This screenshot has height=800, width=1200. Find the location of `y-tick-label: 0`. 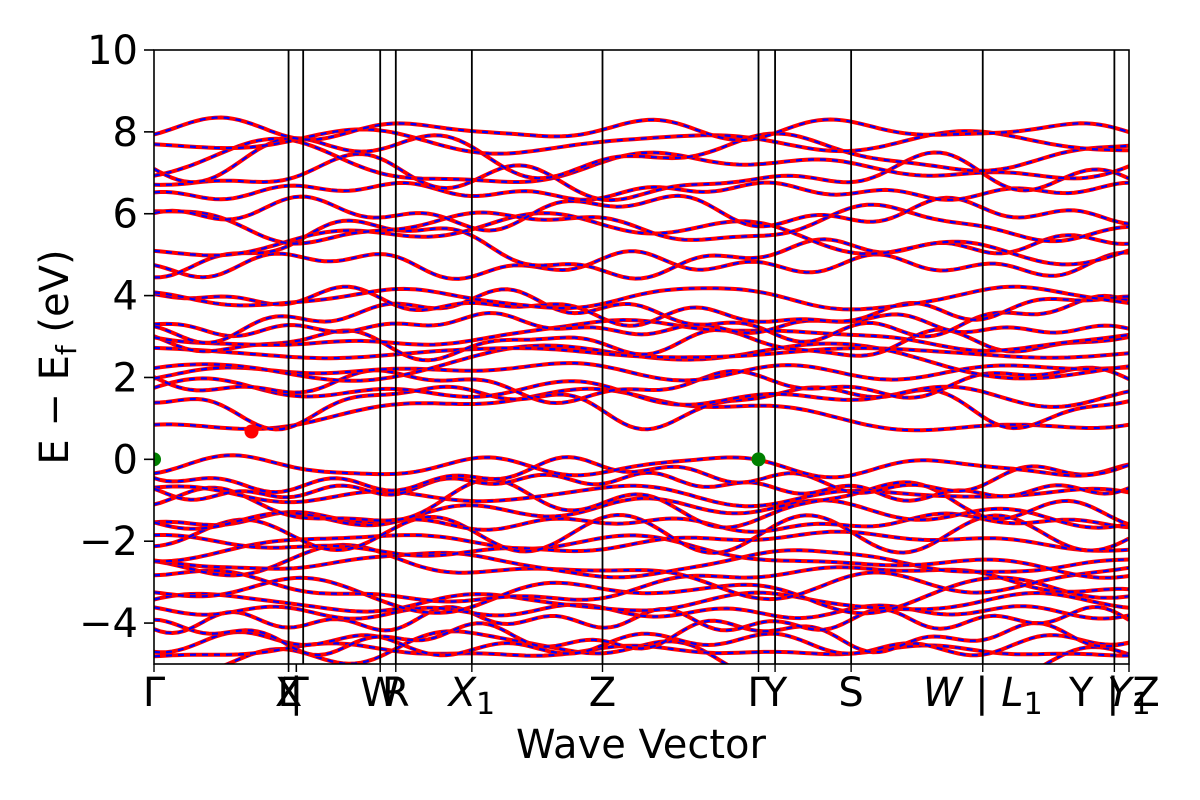

y-tick-label: 0 is located at coordinates (125, 460).